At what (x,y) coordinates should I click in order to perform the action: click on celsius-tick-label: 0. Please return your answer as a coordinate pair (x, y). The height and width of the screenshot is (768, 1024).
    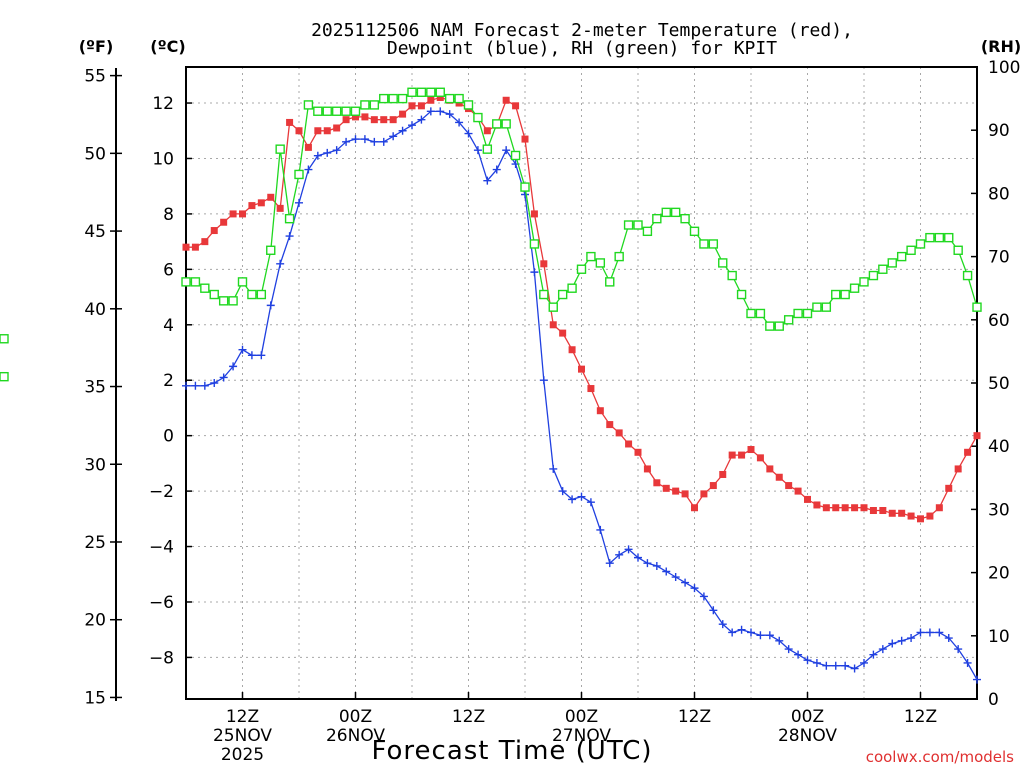
    Looking at the image, I should click on (168, 437).